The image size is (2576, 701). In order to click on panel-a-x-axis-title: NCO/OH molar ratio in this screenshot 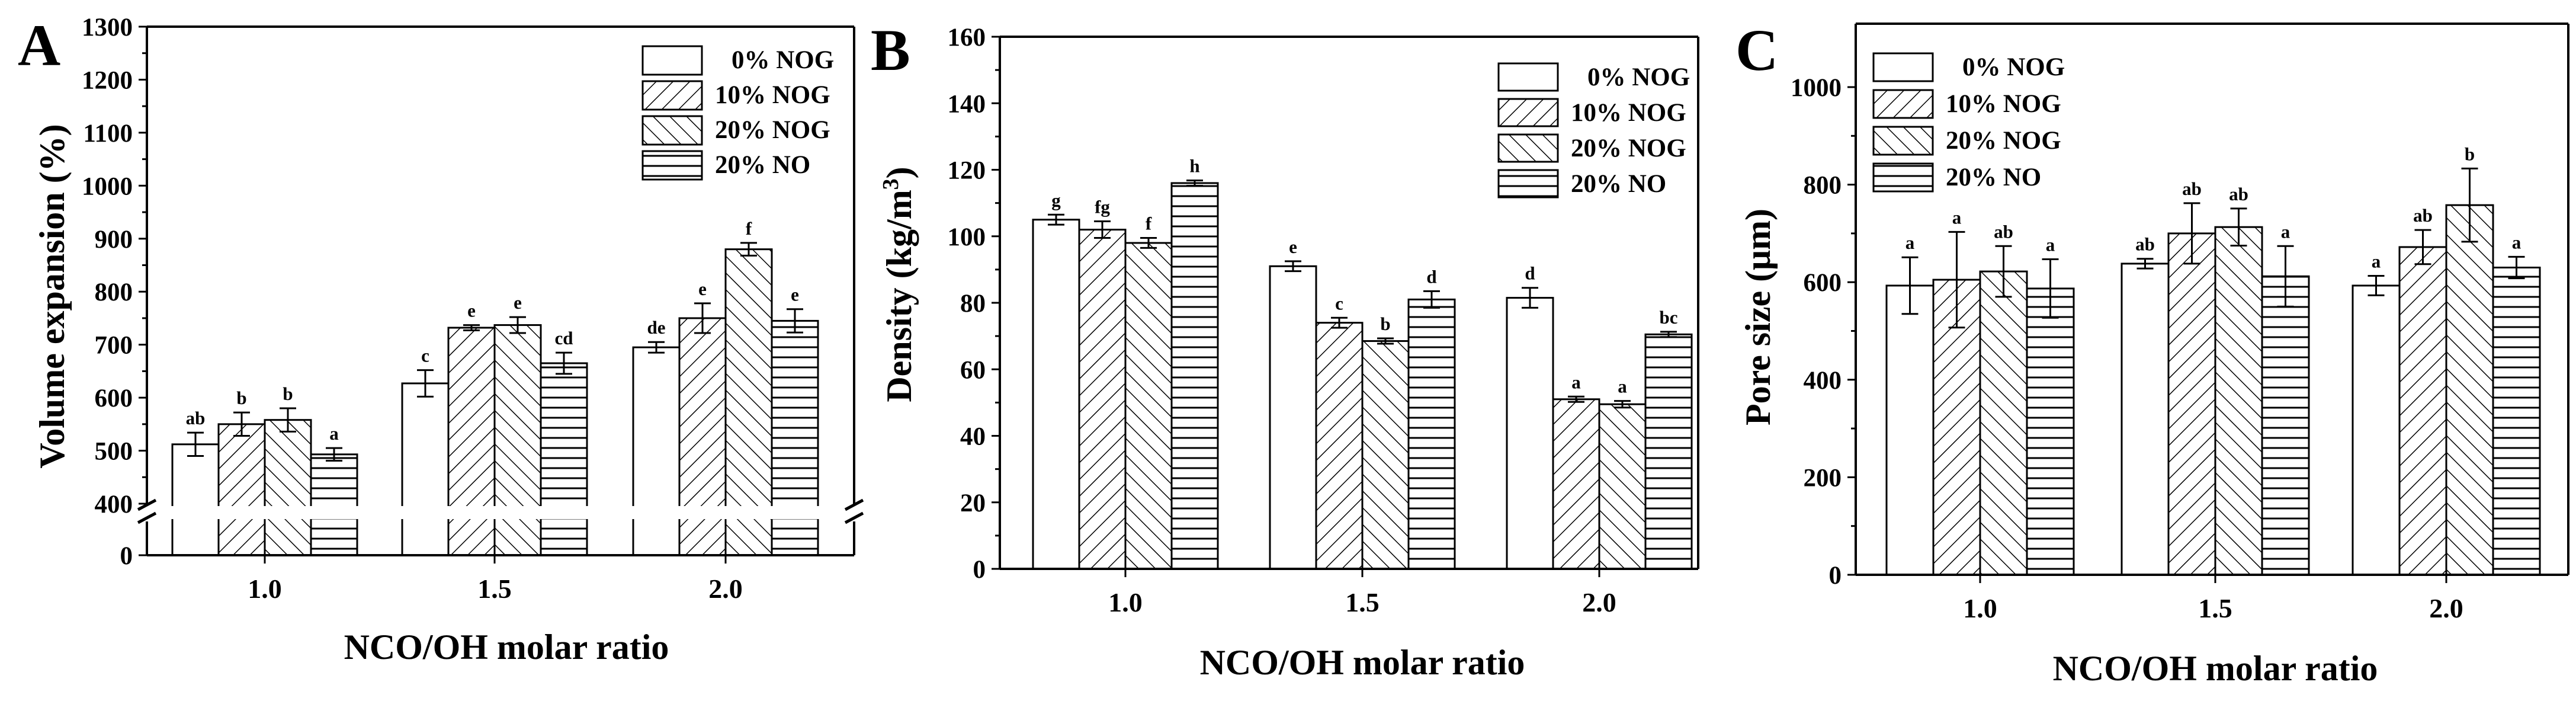, I will do `click(507, 647)`.